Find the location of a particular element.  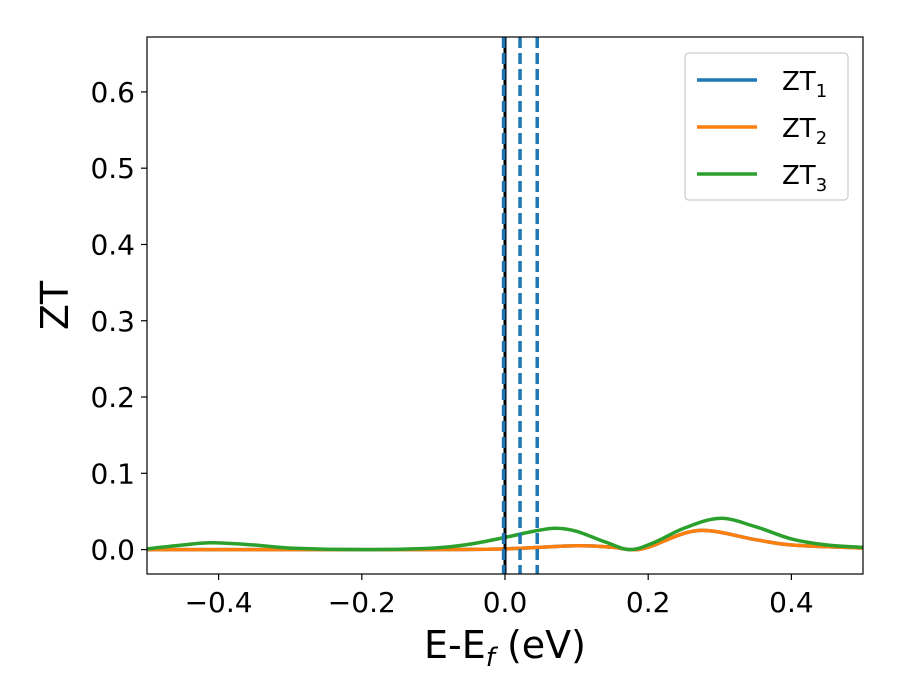

legend-label-3: ZT3 is located at coordinates (804, 178).